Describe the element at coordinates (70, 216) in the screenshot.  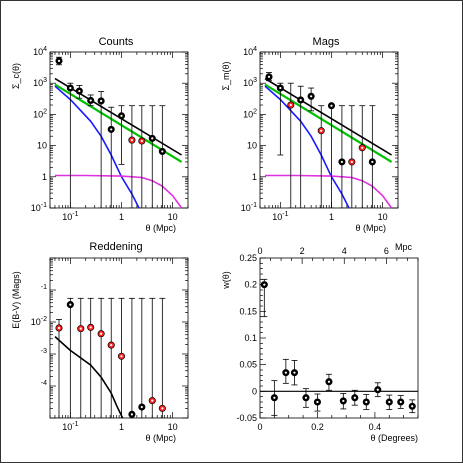
I see `counts-x-tick-label: 10-1` at that location.